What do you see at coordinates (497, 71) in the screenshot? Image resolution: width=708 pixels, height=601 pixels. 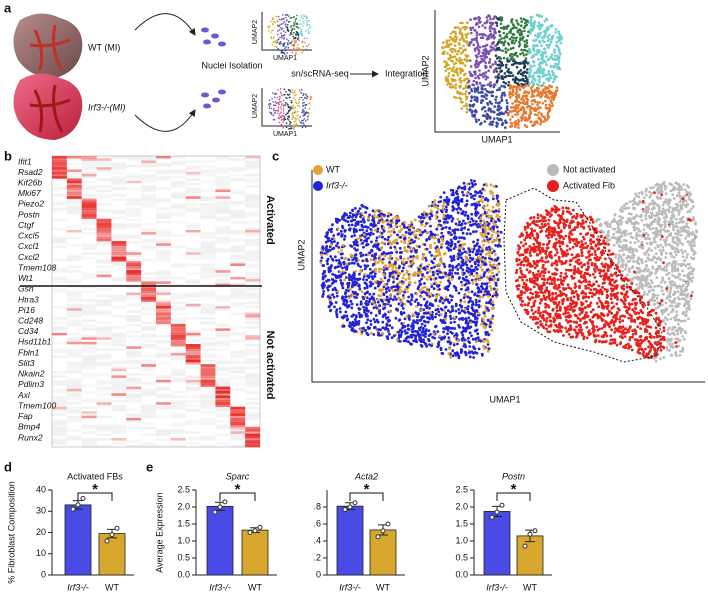 I see `big-umap-axes` at bounding box center [497, 71].